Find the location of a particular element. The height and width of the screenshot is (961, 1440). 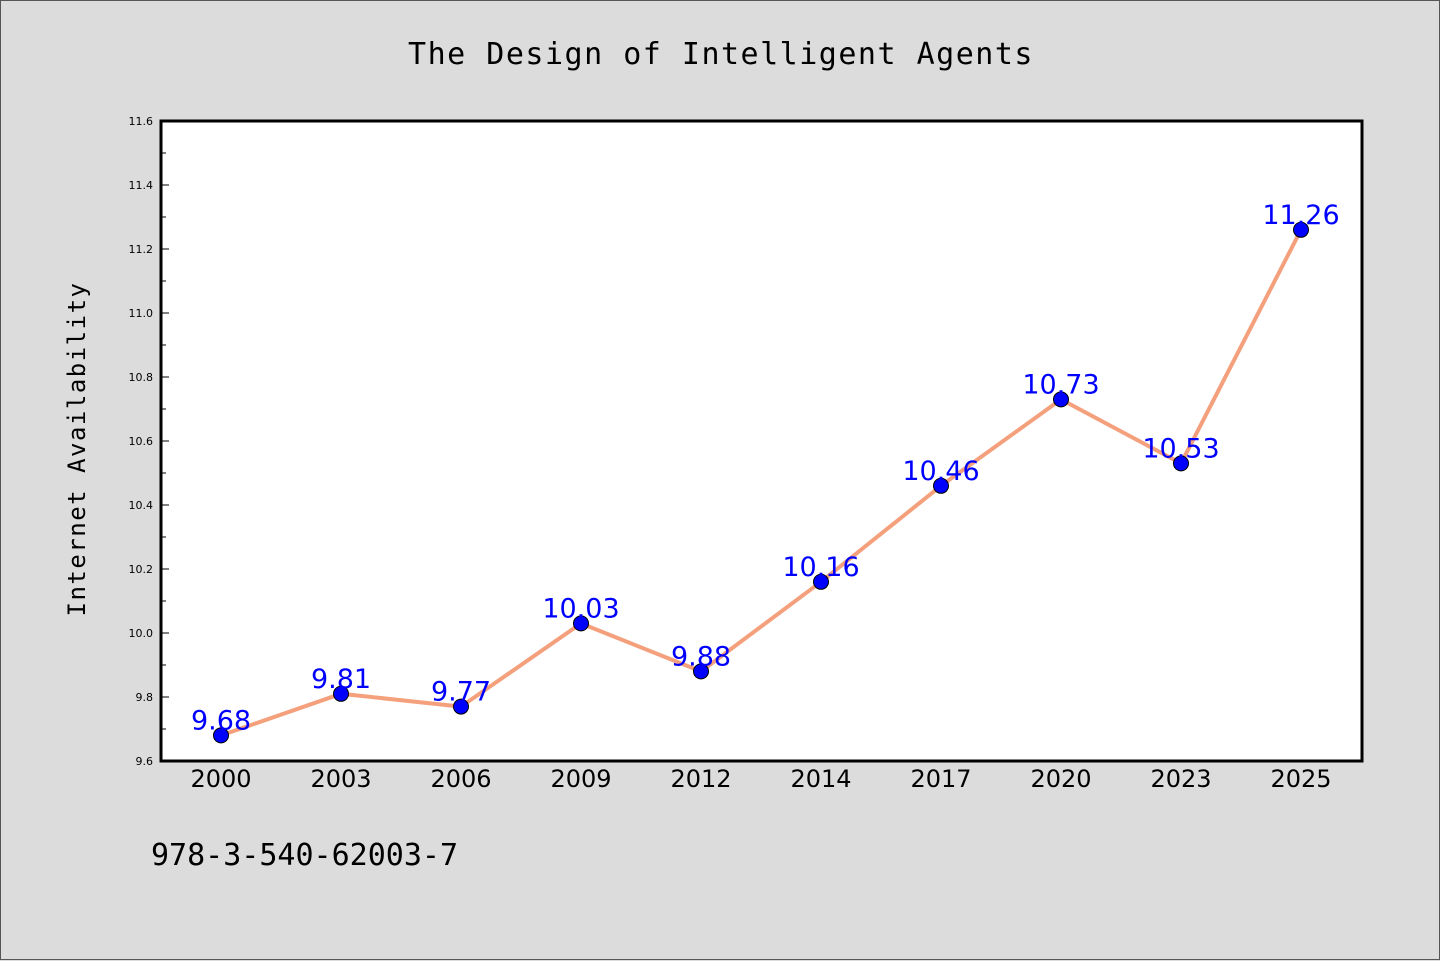

y-tick-label: 10.2 is located at coordinates (141, 569).